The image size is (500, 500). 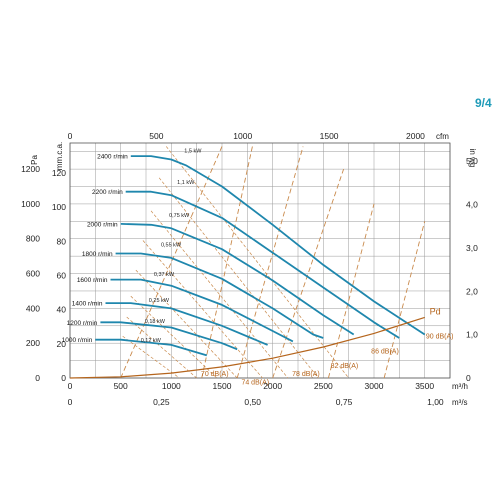 What do you see at coordinates (70, 402) in the screenshot?
I see `x-tick-m3s: 0` at bounding box center [70, 402].